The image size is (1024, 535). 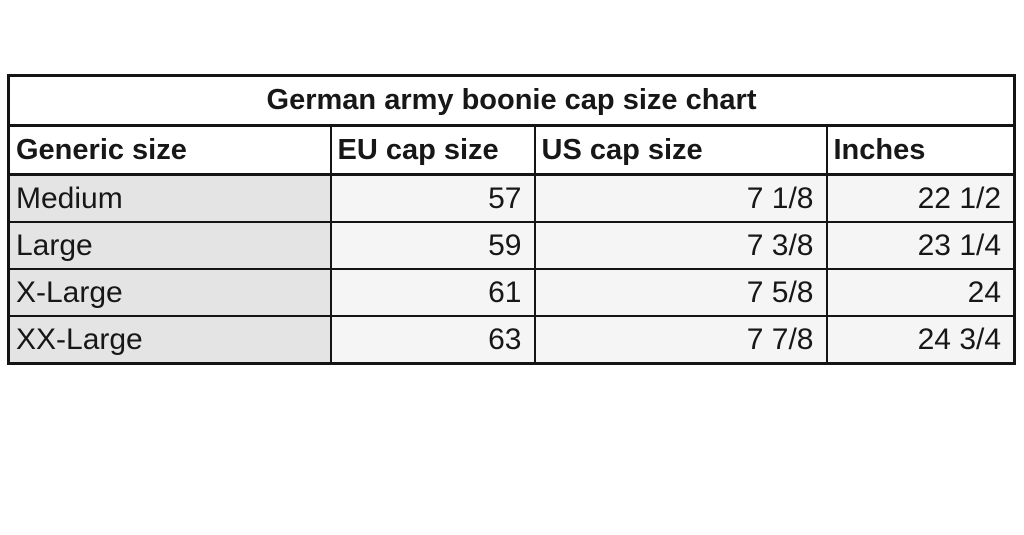 I want to click on table-row-xx-large: XX-Large 63 7 7/8 24 3/4, so click(x=511, y=340).